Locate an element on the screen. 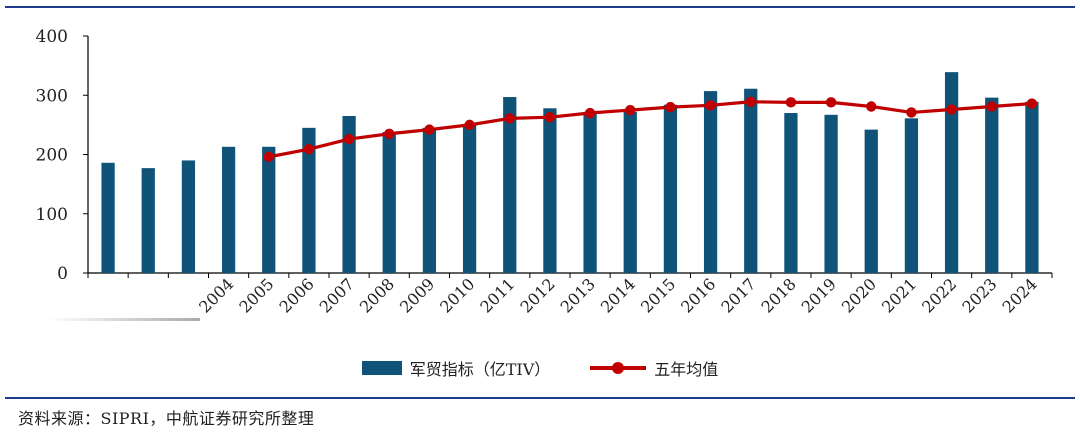  x-tick-label: 2011 is located at coordinates (497, 295).